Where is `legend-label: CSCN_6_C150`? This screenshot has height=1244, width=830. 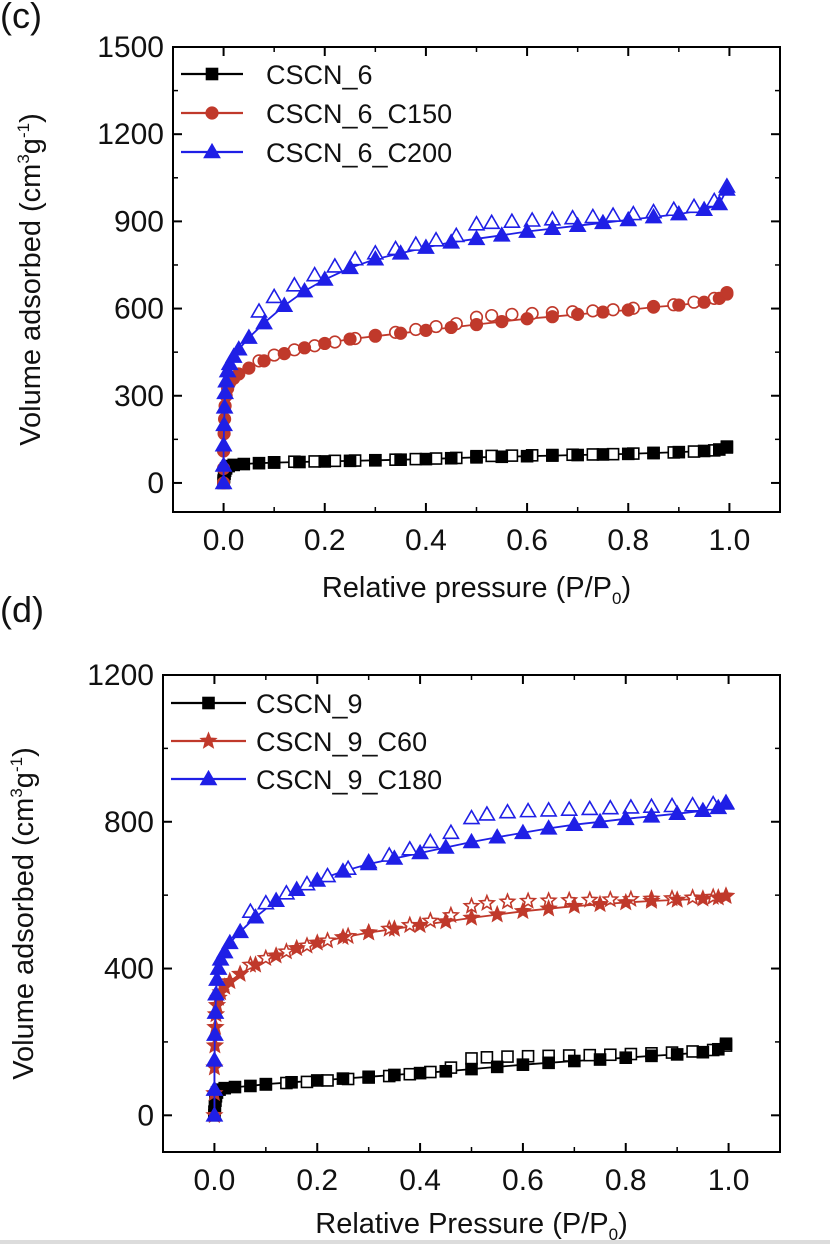
legend-label: CSCN_6_C150 is located at coordinates (359, 114).